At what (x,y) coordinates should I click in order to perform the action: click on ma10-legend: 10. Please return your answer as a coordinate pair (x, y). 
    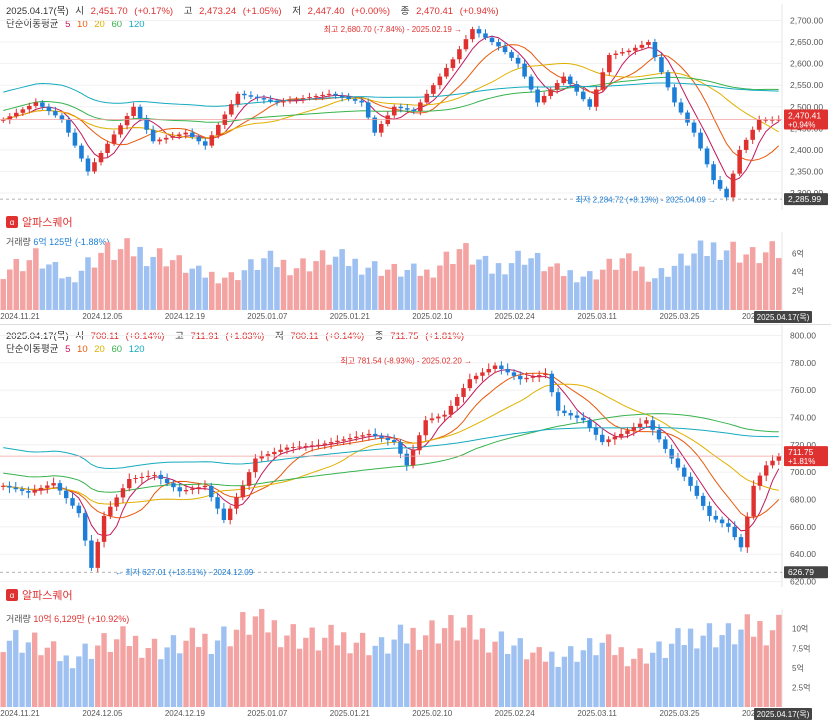
    Looking at the image, I should click on (82, 24).